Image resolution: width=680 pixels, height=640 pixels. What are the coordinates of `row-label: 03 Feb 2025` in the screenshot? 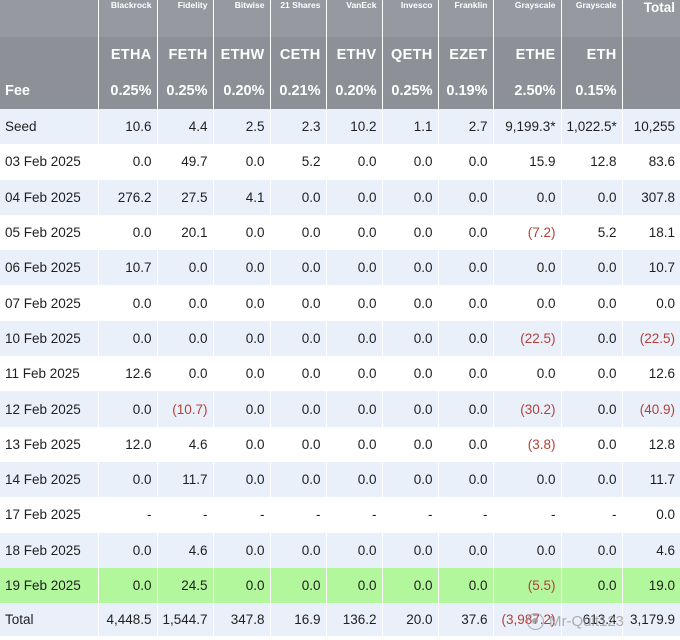 It's located at (49, 162).